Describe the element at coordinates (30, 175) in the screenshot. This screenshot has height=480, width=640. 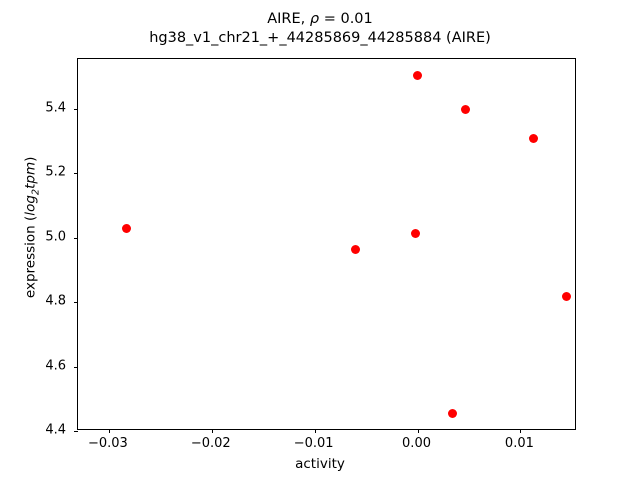
I see `y-axis-label-tpm: tpm` at that location.